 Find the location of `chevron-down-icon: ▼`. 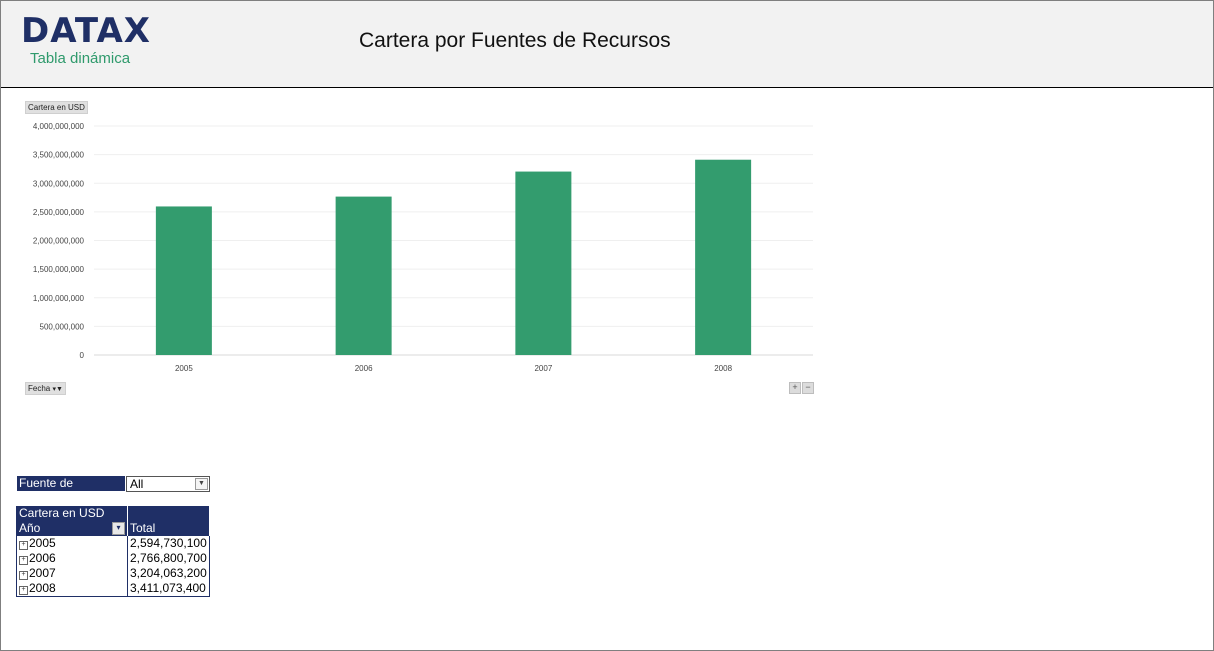

chevron-down-icon: ▼ is located at coordinates (201, 484).